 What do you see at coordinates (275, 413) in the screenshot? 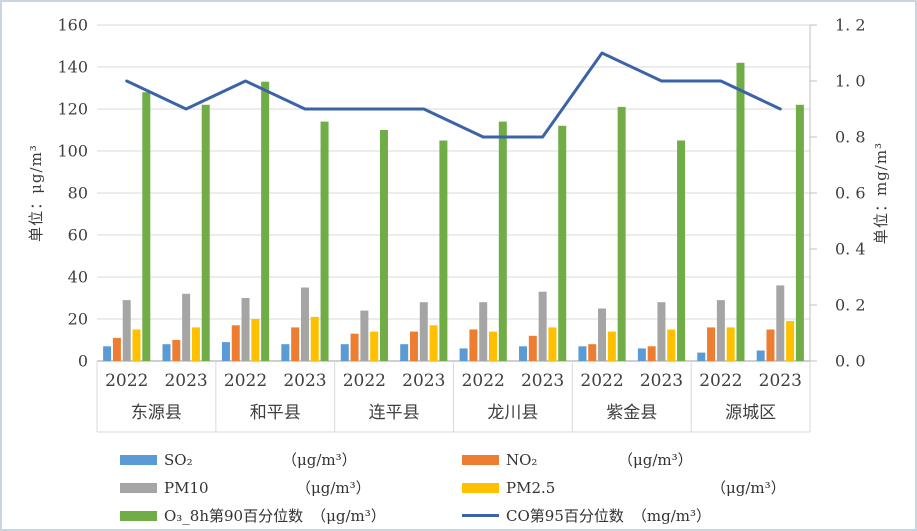
I see `group-label: 和平县` at bounding box center [275, 413].